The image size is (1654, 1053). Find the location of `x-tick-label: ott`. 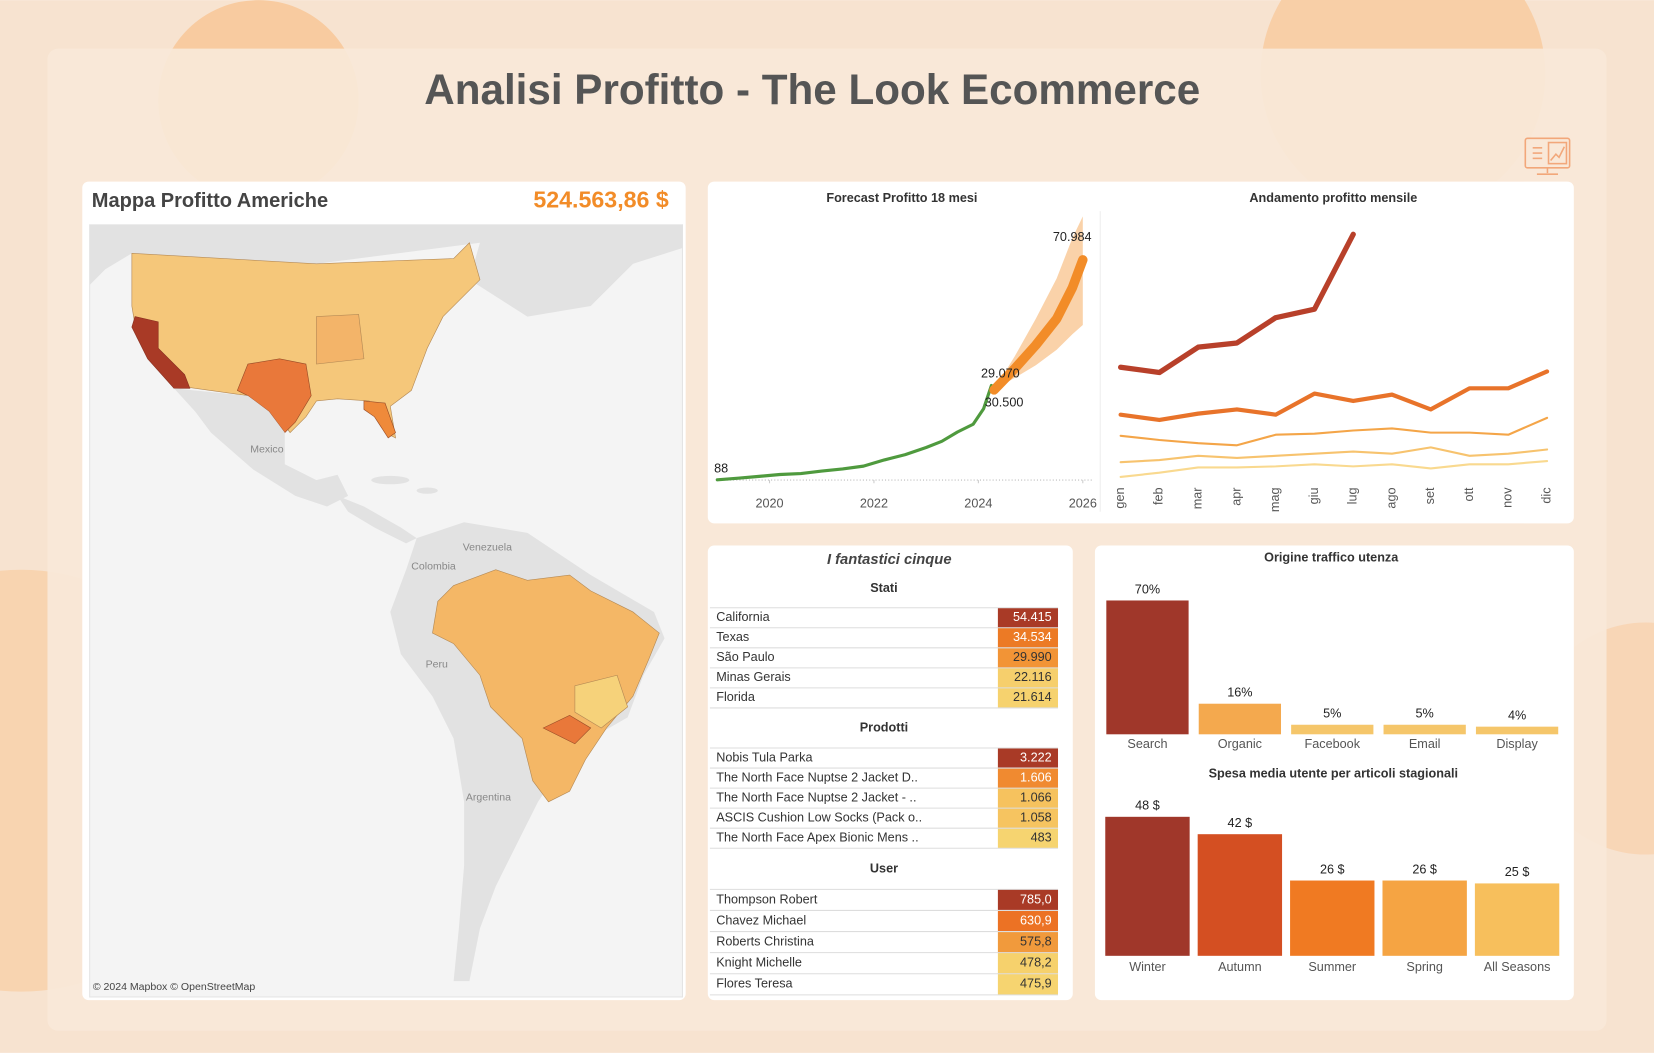

x-tick-label: ott is located at coordinates (1469, 494).